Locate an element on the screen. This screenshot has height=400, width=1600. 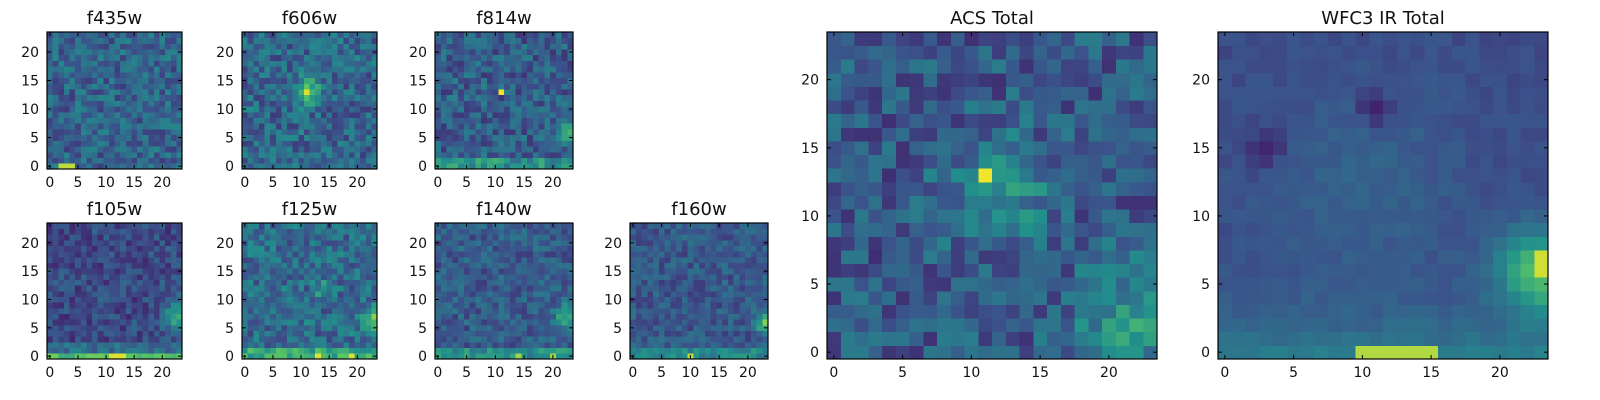
y-tick-label: 10 is located at coordinates (30, 301).